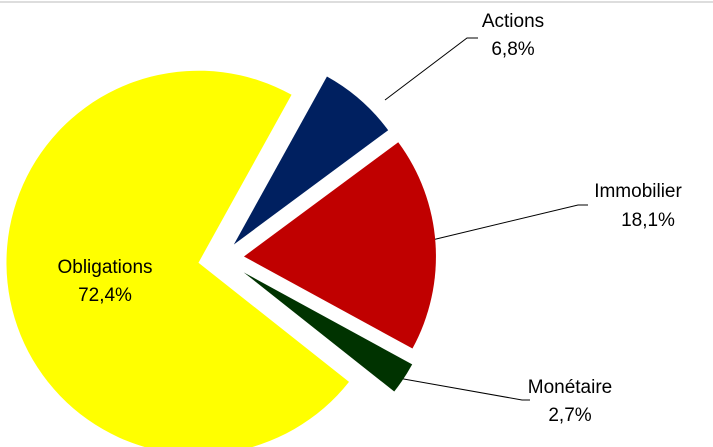 The image size is (713, 447). I want to click on slice-label: Monétaire, so click(570, 387).